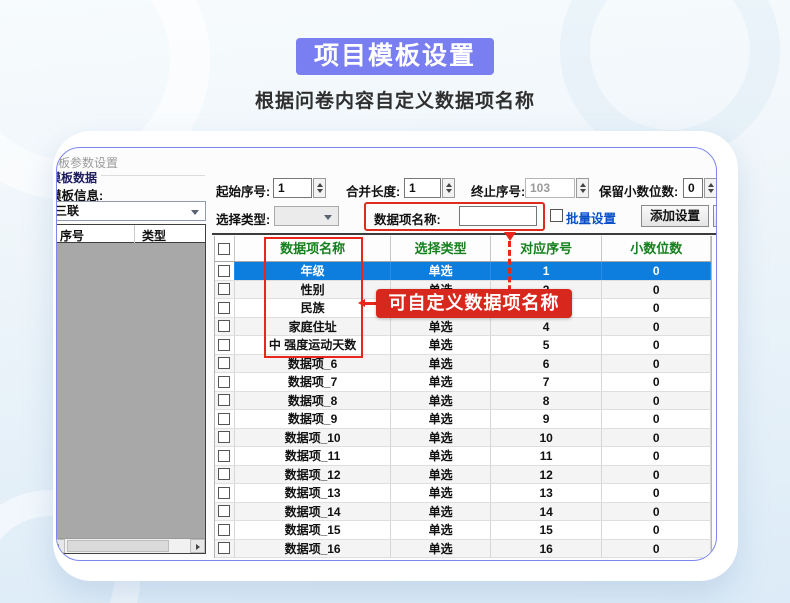  What do you see at coordinates (463, 493) in the screenshot?
I see `table-row: 数据项_13 单选 13 0` at bounding box center [463, 493].